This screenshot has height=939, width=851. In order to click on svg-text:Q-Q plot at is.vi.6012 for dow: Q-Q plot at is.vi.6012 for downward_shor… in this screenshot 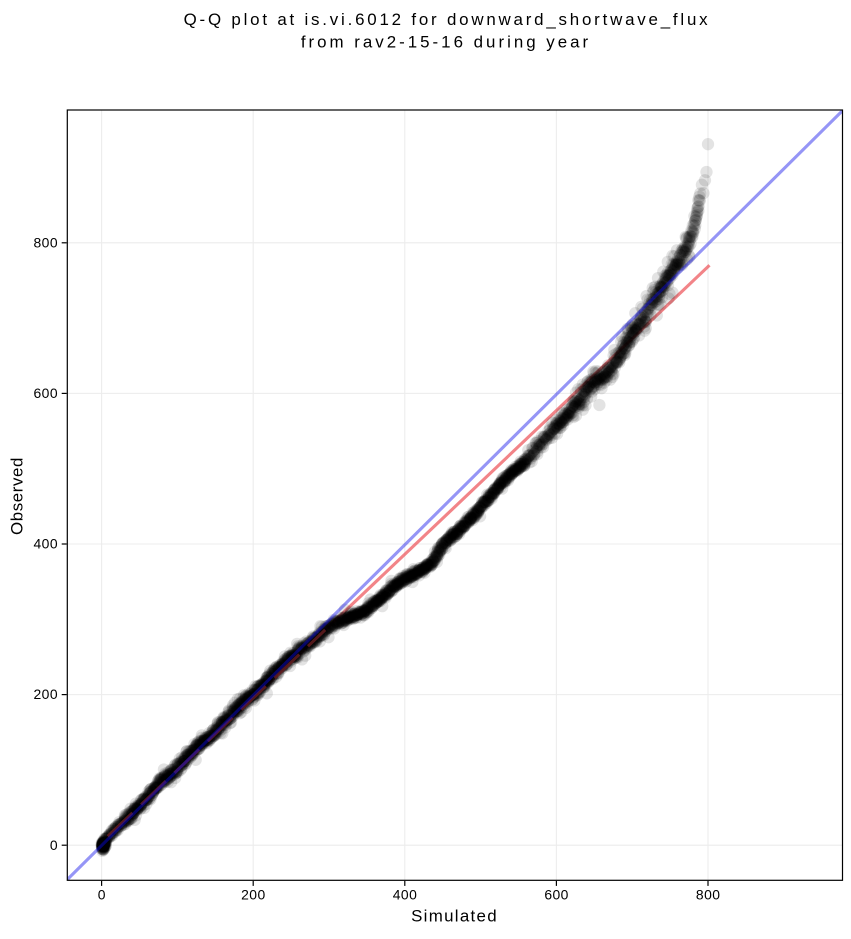, I will do `click(447, 19)`.